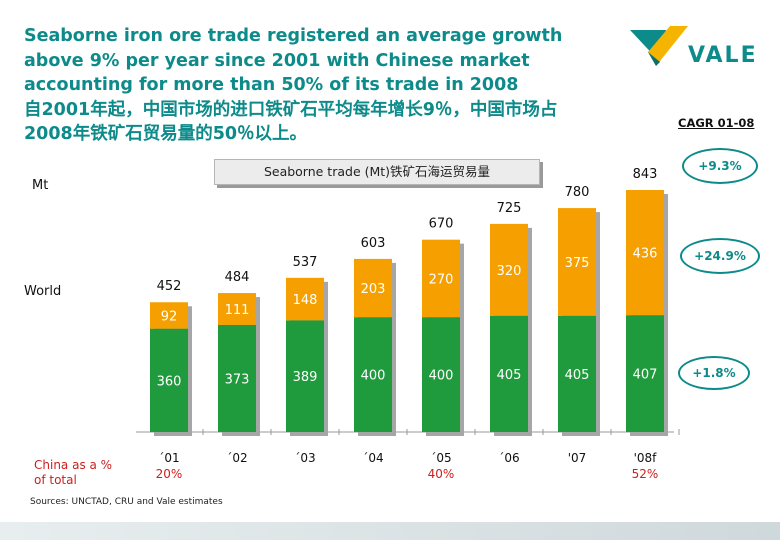 Image resolution: width=780 pixels, height=540 pixels. I want to click on x-tick-label: ´03, so click(304, 458).